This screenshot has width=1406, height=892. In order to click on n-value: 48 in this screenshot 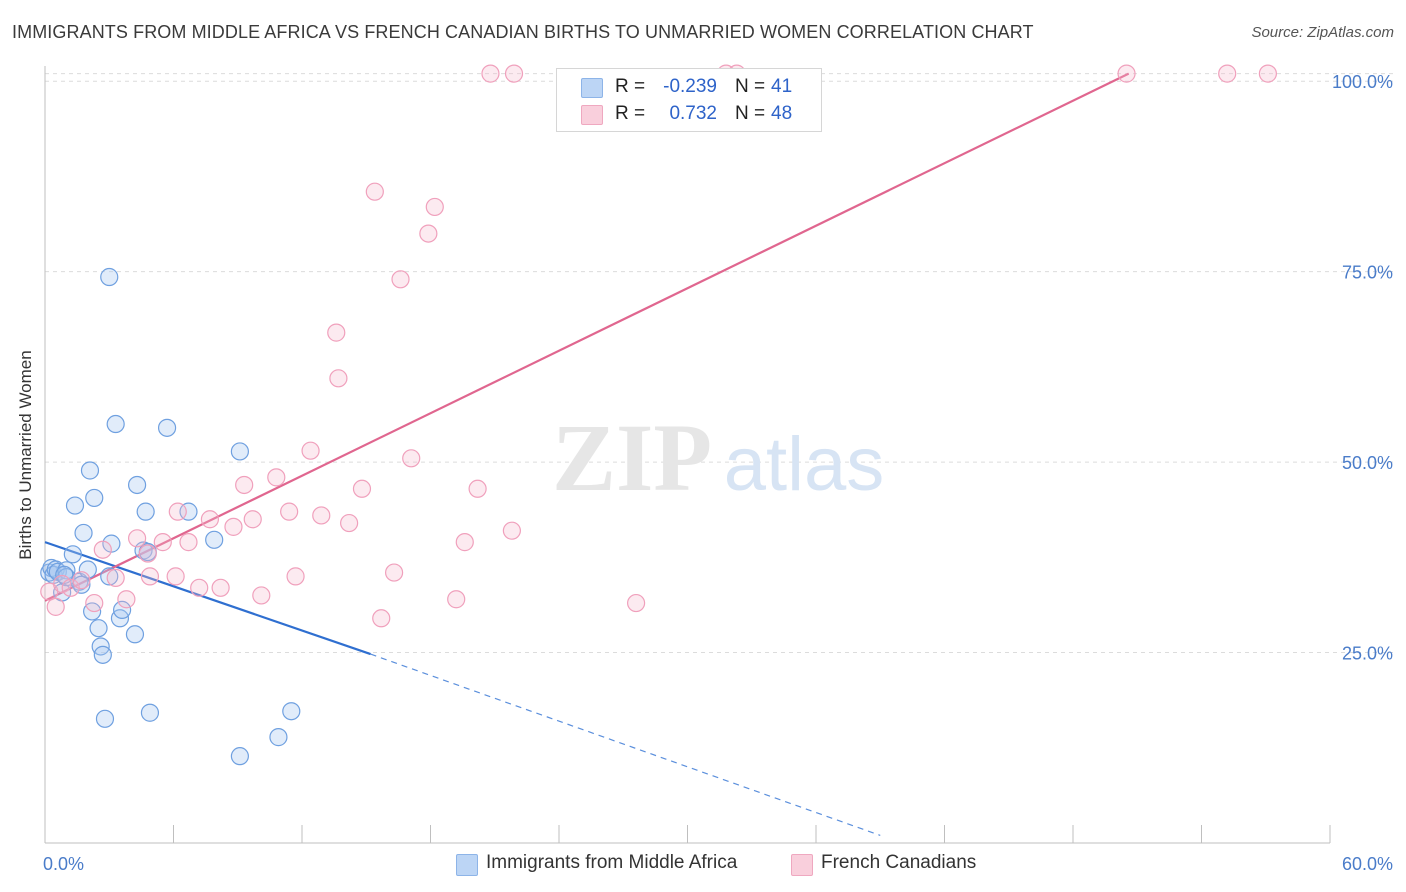, I will do `click(782, 113)`.